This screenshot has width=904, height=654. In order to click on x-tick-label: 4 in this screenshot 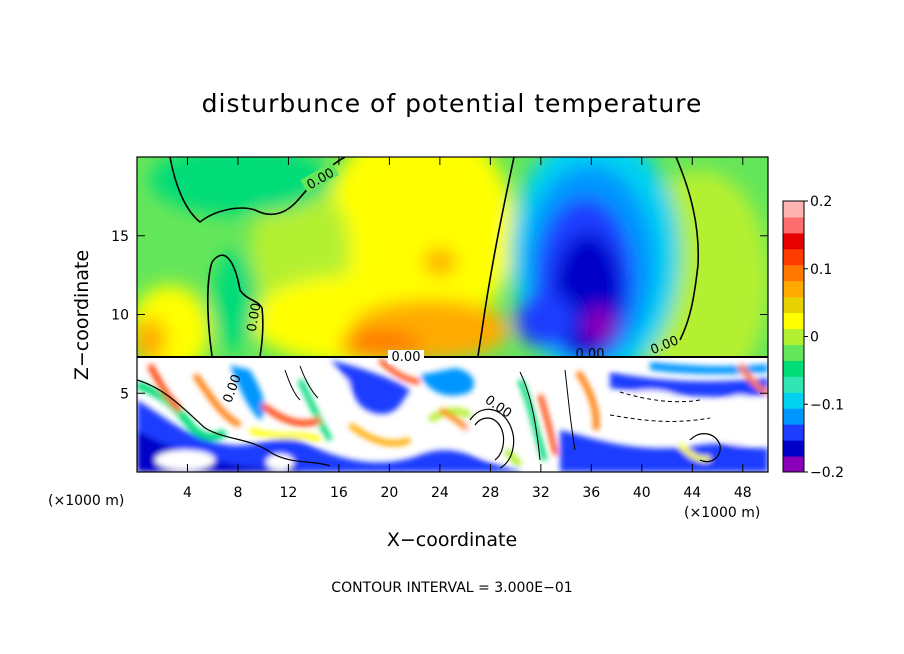, I will do `click(187, 493)`.